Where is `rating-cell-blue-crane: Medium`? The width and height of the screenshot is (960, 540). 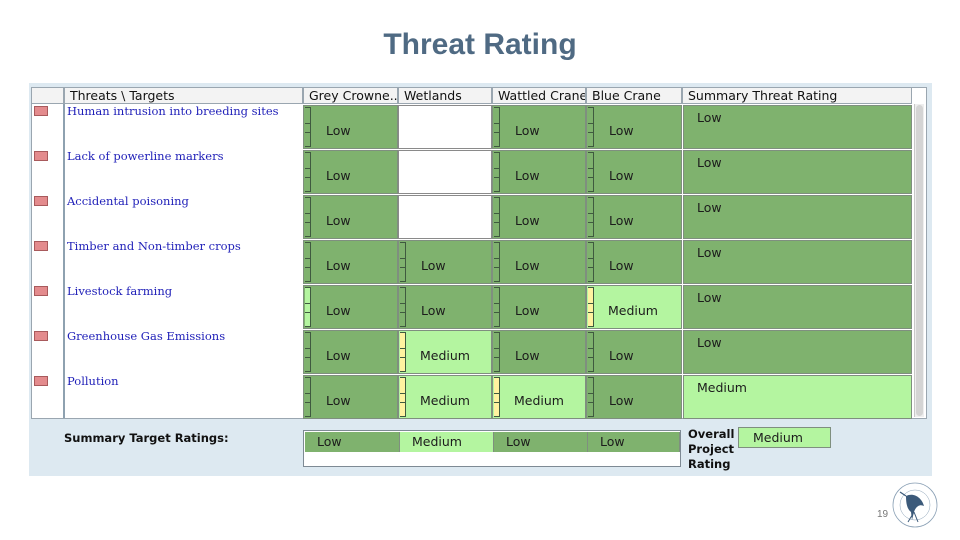 rating-cell-blue-crane: Medium is located at coordinates (634, 307).